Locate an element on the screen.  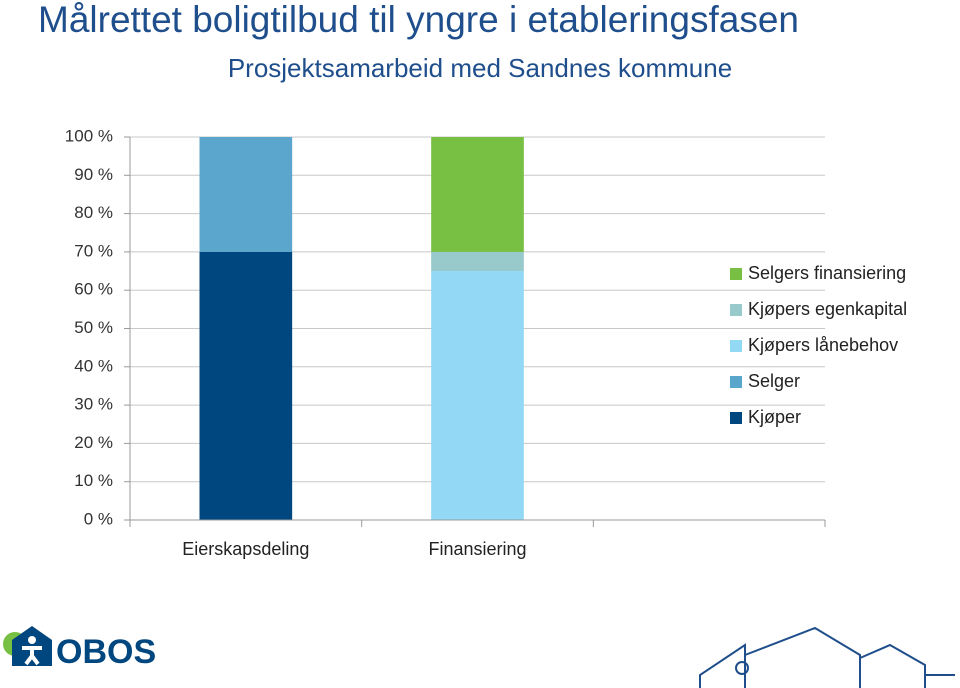
y-tick-label: 0 % is located at coordinates (98, 518).